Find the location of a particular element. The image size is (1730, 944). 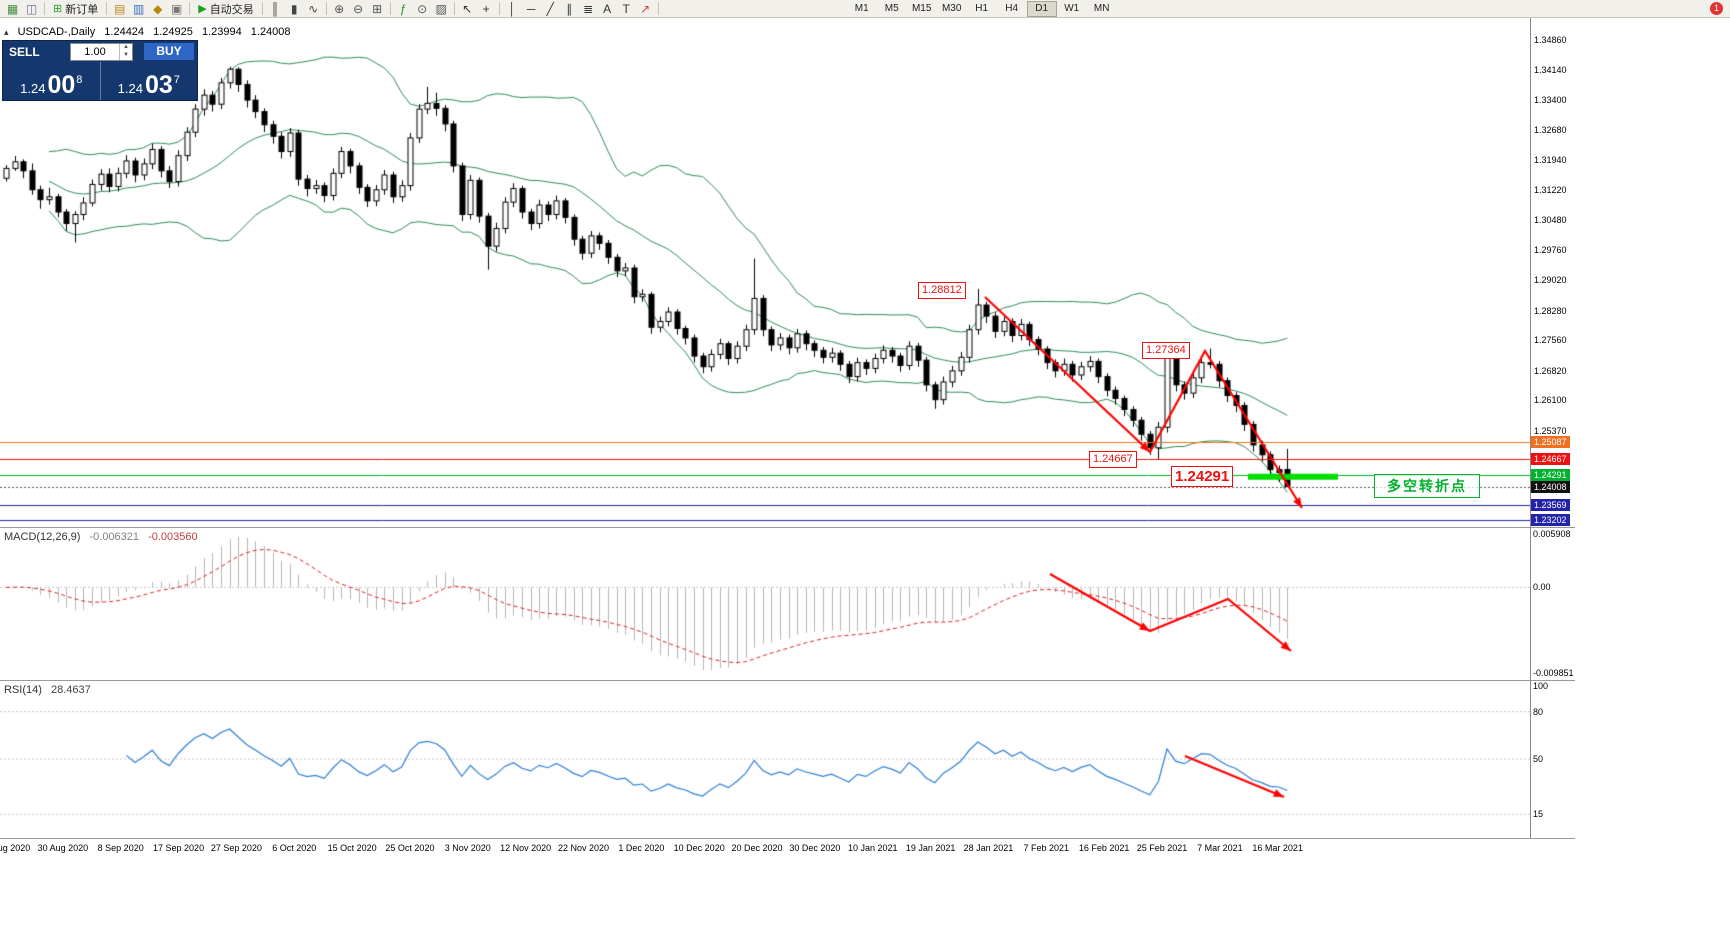

buy-price-prefix: 1.24 is located at coordinates (130, 88).